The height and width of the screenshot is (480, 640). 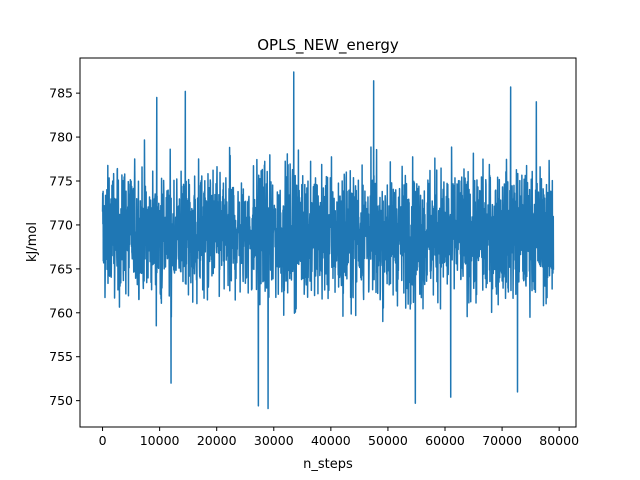 I want to click on y-tick-label: 760, so click(x=61, y=312).